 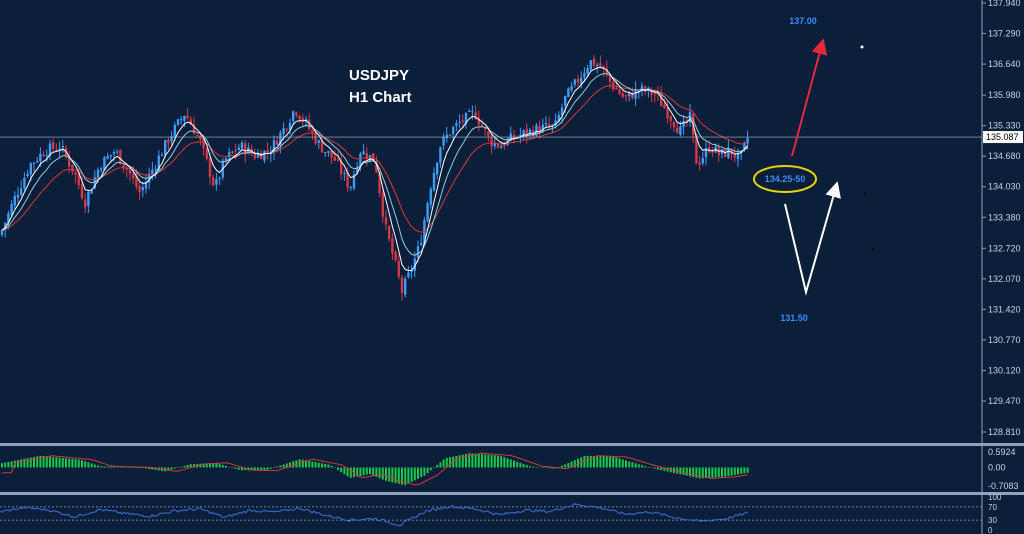 What do you see at coordinates (1004, 95) in the screenshot?
I see `y-tick-label: 135.980` at bounding box center [1004, 95].